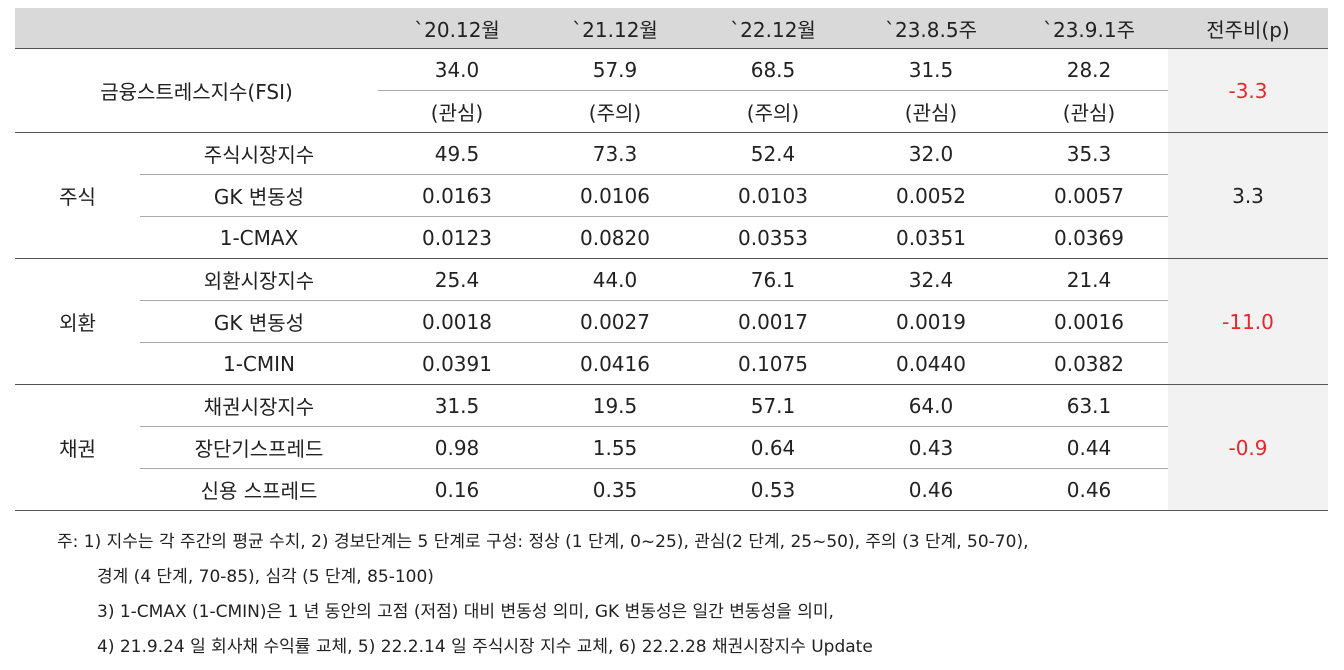 The width and height of the screenshot is (1344, 670). What do you see at coordinates (457, 321) in the screenshot?
I see `value-cell: 0.0018` at bounding box center [457, 321].